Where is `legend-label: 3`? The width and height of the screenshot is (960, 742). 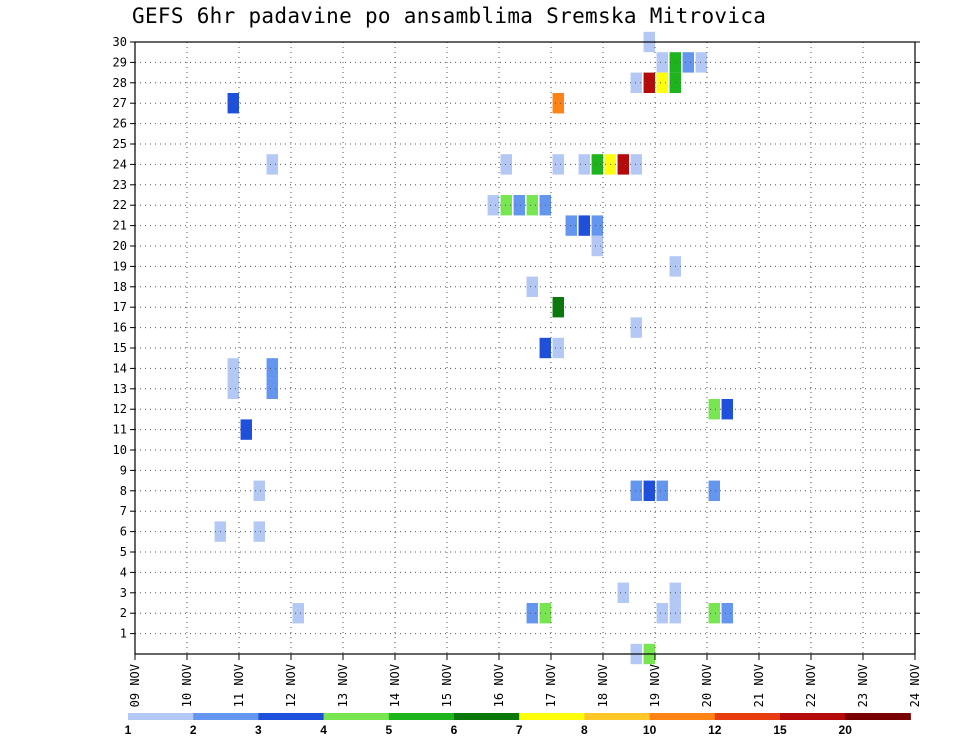
legend-label: 3 is located at coordinates (258, 730).